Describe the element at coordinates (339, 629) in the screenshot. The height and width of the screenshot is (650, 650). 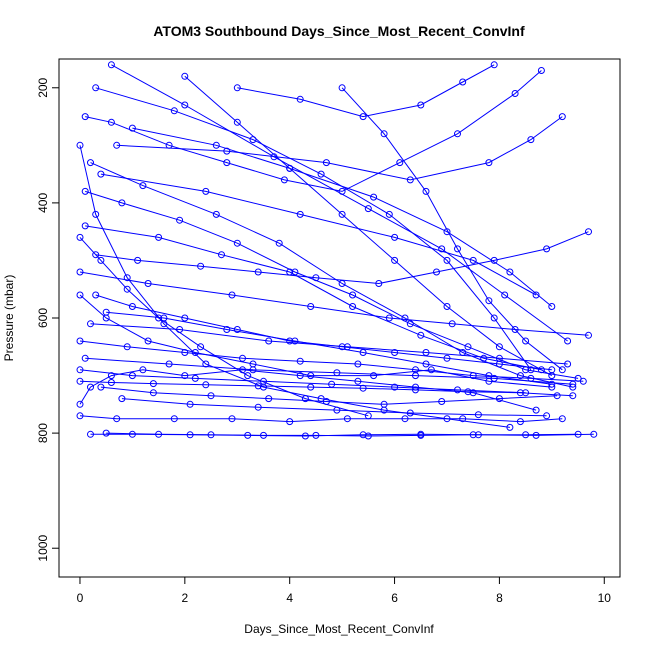
I see `x-axis-label: Days_Since_Most_Recent_ConvInf` at that location.